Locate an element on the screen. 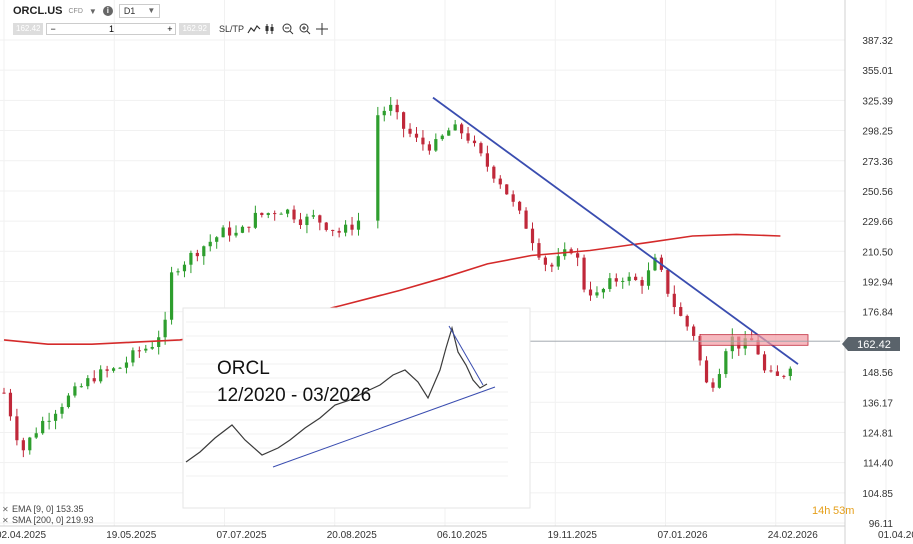 This screenshot has width=913, height=544. last-price-badge: 162.42 is located at coordinates (871, 344).